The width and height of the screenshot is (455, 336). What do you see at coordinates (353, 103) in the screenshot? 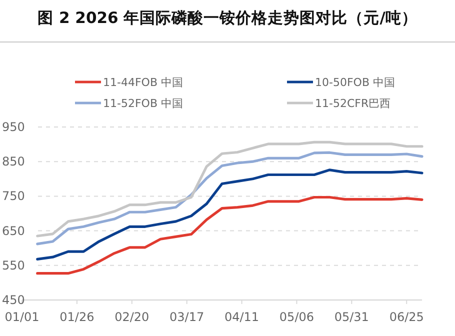
I see `legend-label: 11-52CFR巴西` at bounding box center [353, 103].